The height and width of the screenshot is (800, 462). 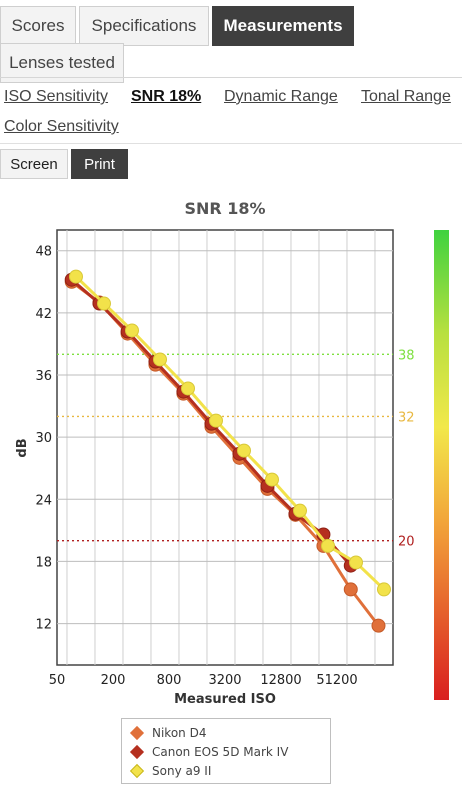 What do you see at coordinates (22, 447) in the screenshot?
I see `y-axis-title: dB` at bounding box center [22, 447].